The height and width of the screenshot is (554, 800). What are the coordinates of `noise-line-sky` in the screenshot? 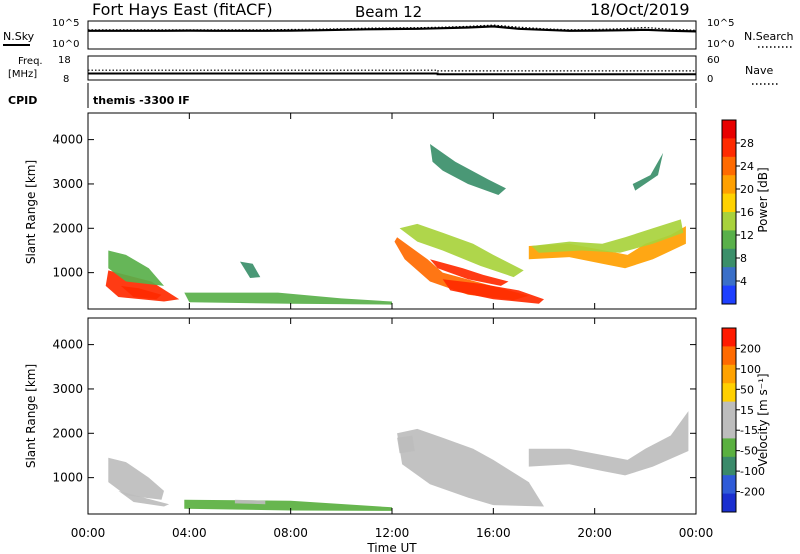 It's located at (392, 29).